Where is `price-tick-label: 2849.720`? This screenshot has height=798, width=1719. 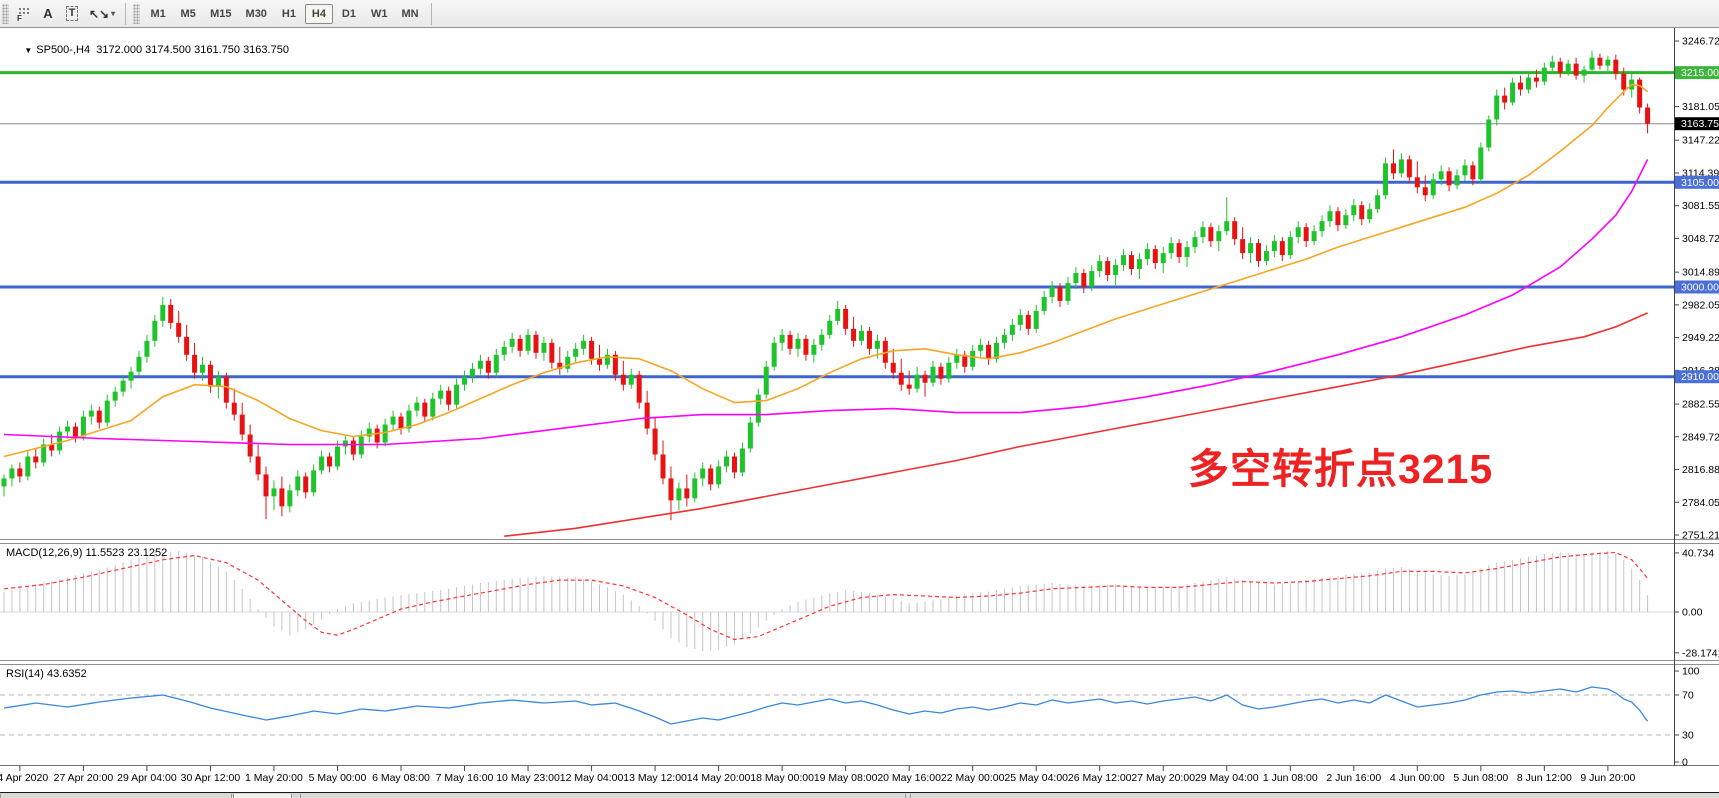
price-tick-label: 2849.720 is located at coordinates (1700, 437).